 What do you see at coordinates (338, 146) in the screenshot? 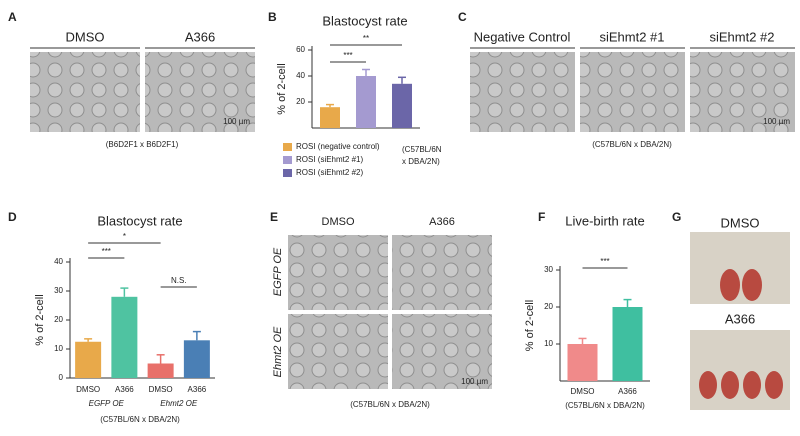
I see `legend-label: ROSI (negative control)` at bounding box center [338, 146].